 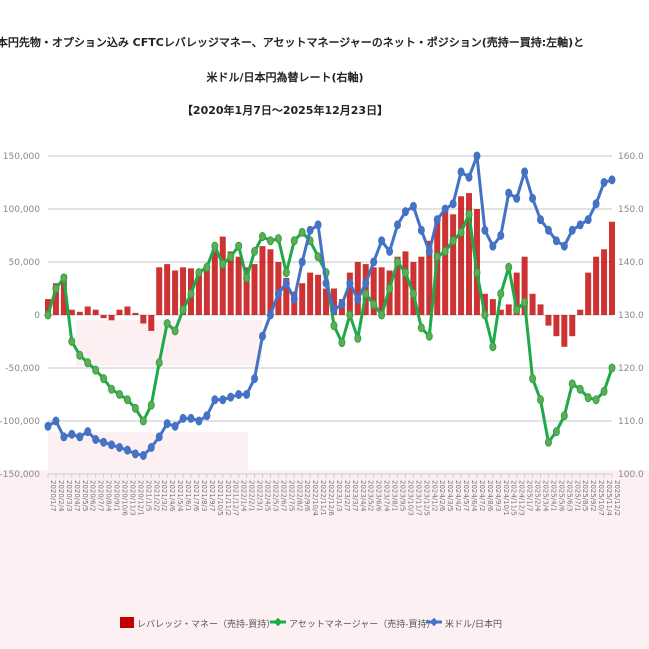 I want to click on x-tick-label: 2021/6/1, so click(x=188, y=495).